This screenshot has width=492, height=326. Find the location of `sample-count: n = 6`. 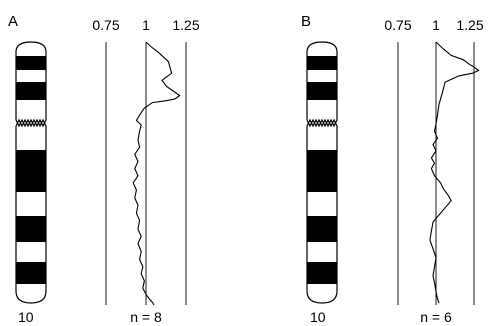

sample-count: n = 6 is located at coordinates (436, 317).